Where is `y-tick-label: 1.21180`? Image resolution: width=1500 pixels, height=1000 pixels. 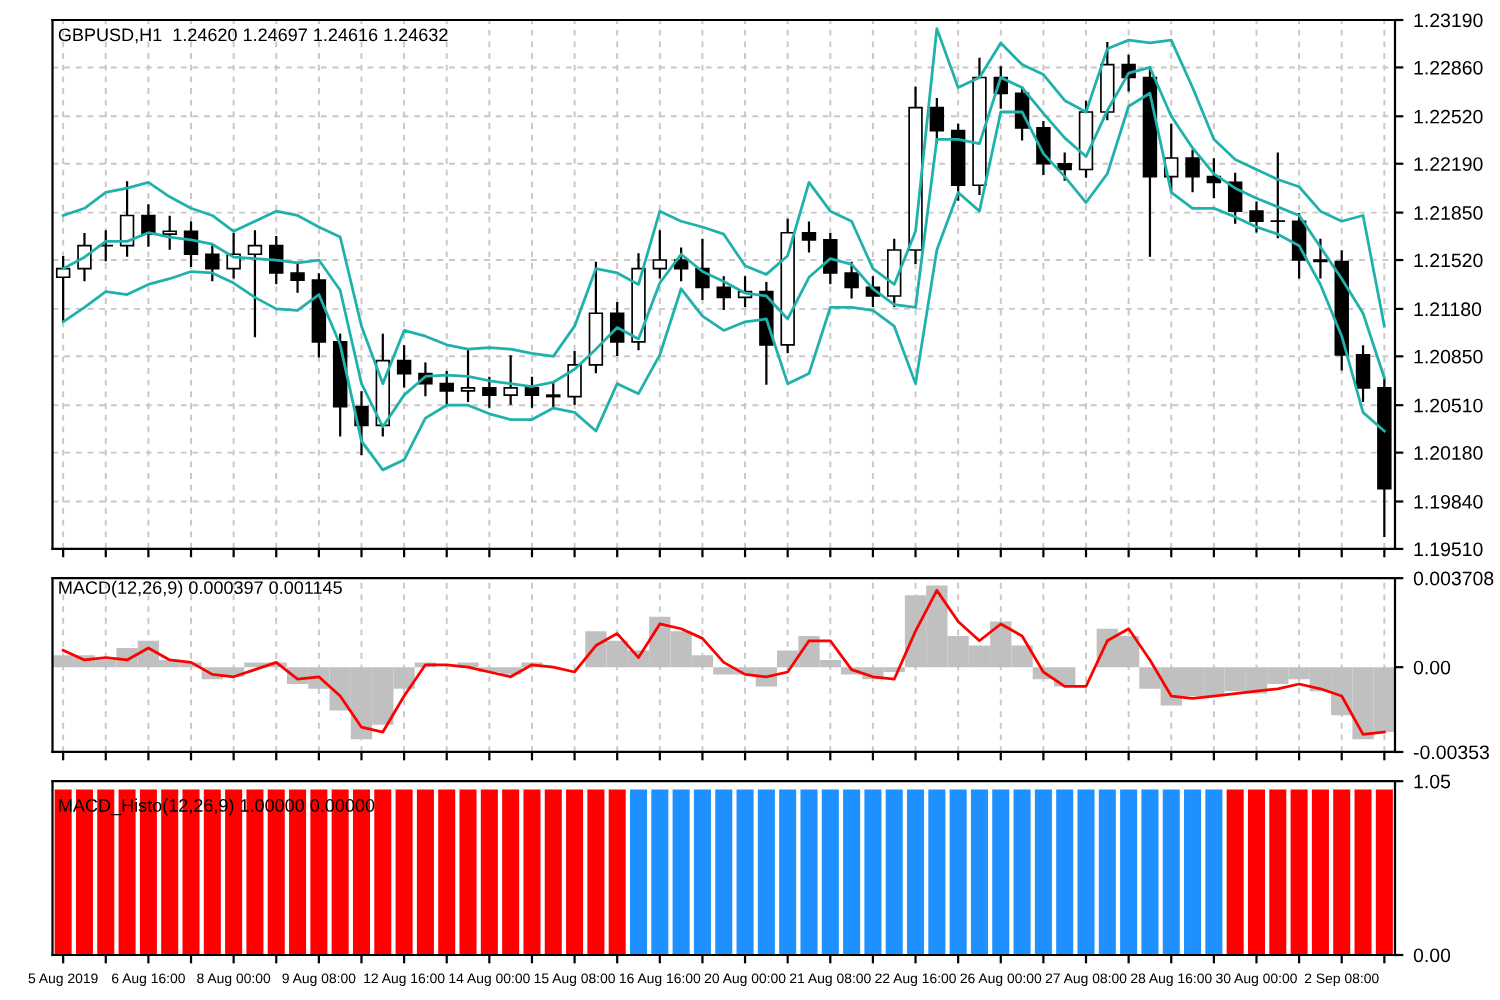 y-tick-label: 1.21180 is located at coordinates (1448, 309).